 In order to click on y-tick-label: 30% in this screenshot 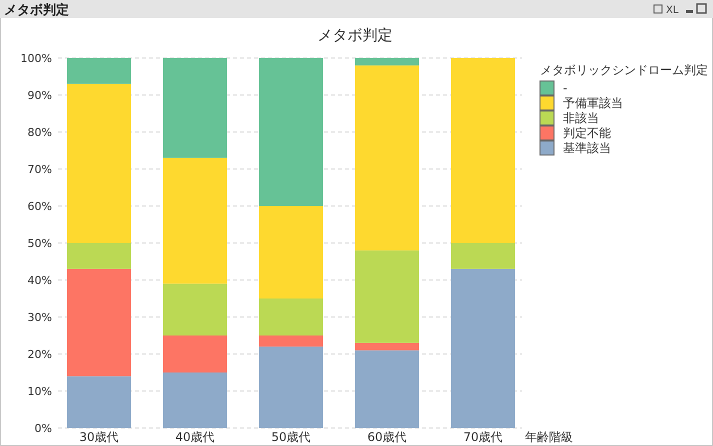, I will do `click(40, 317)`.